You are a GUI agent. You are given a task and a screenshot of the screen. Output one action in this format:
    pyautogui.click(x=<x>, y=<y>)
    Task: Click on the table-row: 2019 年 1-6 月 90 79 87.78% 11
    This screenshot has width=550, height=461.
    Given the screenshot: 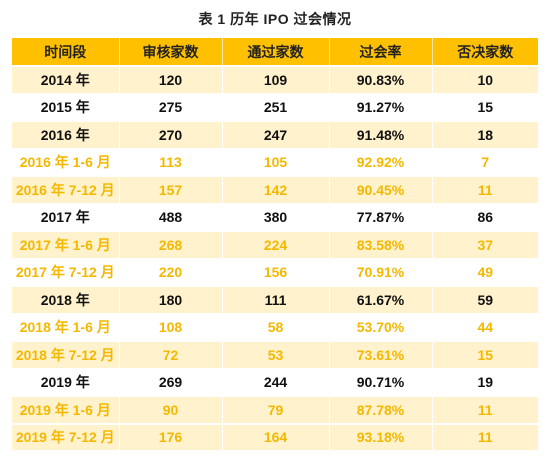 What is the action you would take?
    pyautogui.click(x=275, y=410)
    